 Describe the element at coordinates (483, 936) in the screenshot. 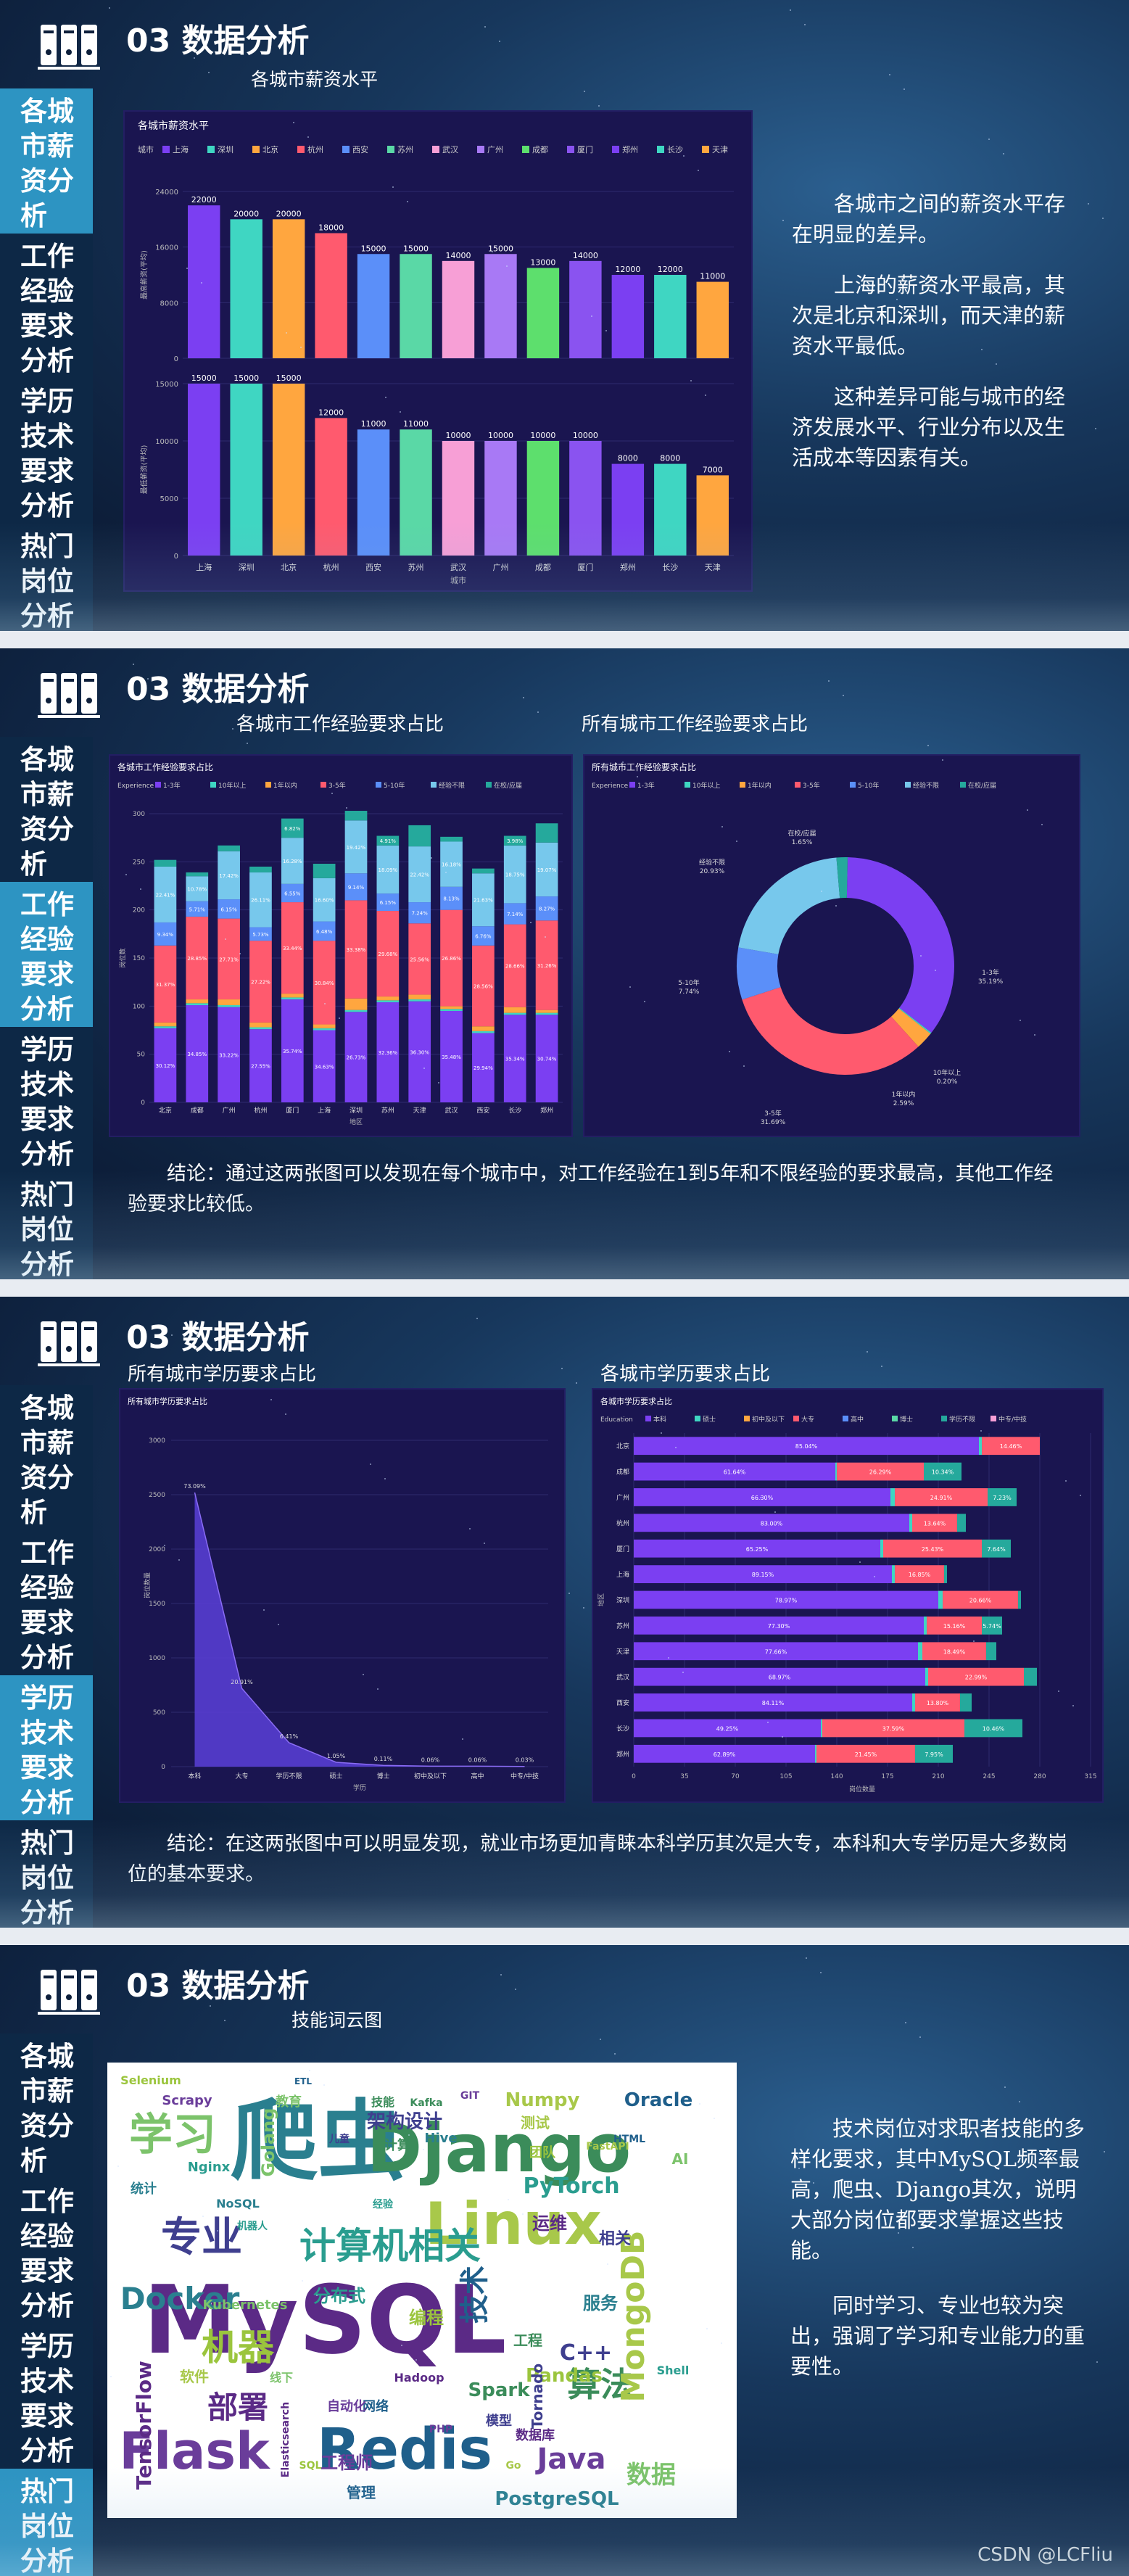

I see `data-label: 6.76%` at that location.